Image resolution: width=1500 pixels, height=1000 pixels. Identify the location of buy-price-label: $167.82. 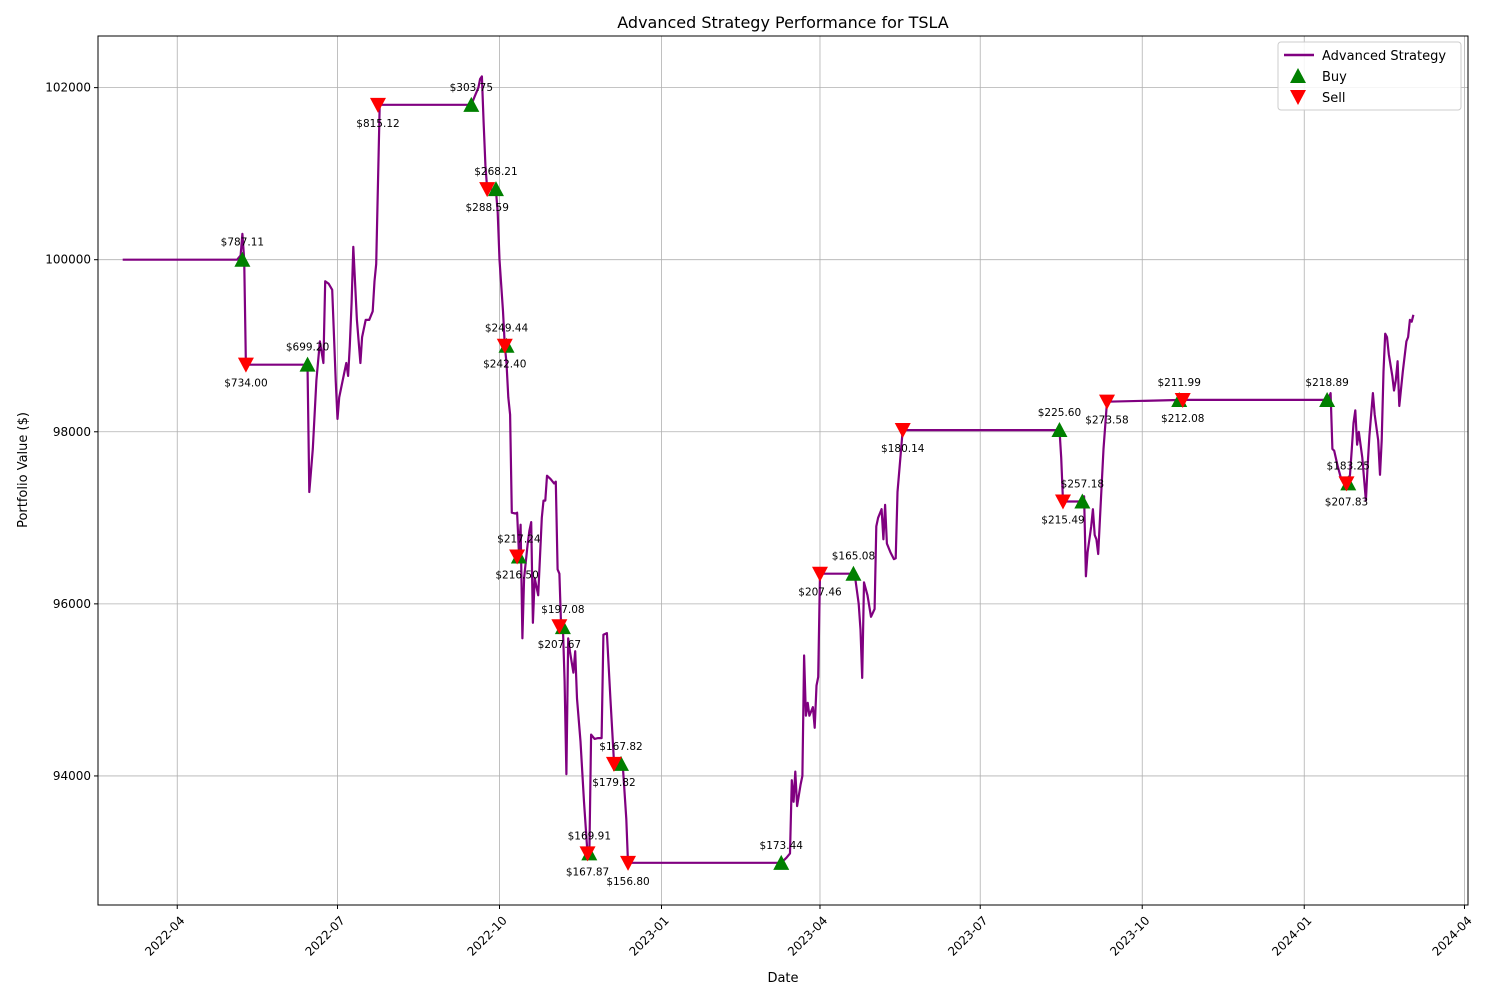
(620, 747).